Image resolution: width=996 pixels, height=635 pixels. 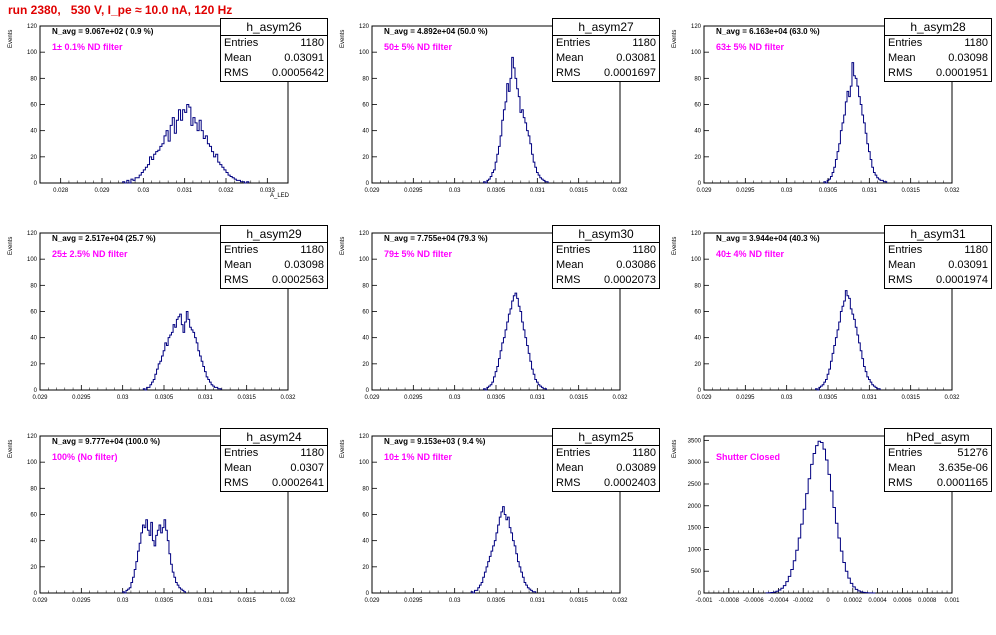 I want to click on x-tick-label: -0.0008, so click(x=729, y=601).